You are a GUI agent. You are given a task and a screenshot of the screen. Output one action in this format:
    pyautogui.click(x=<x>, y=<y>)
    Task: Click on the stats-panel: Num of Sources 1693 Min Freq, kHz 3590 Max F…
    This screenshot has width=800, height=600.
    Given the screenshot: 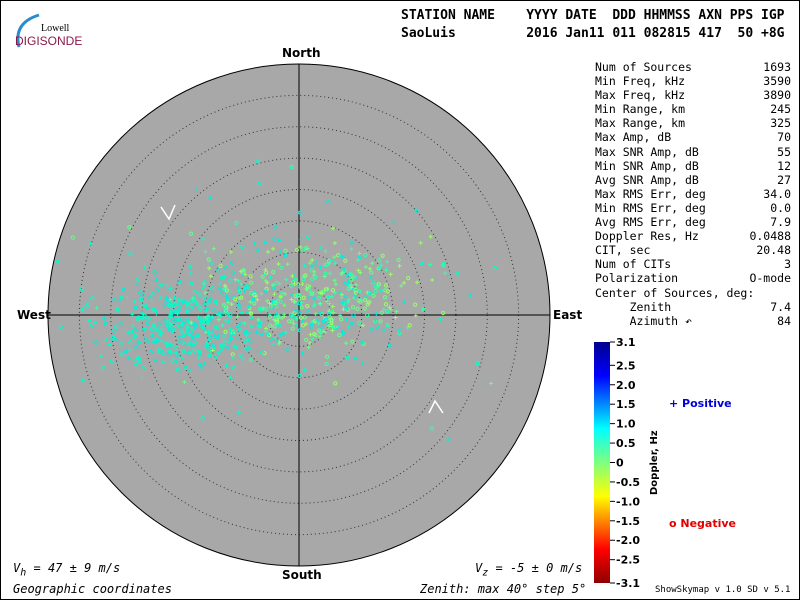 What is the action you would take?
    pyautogui.click(x=693, y=194)
    